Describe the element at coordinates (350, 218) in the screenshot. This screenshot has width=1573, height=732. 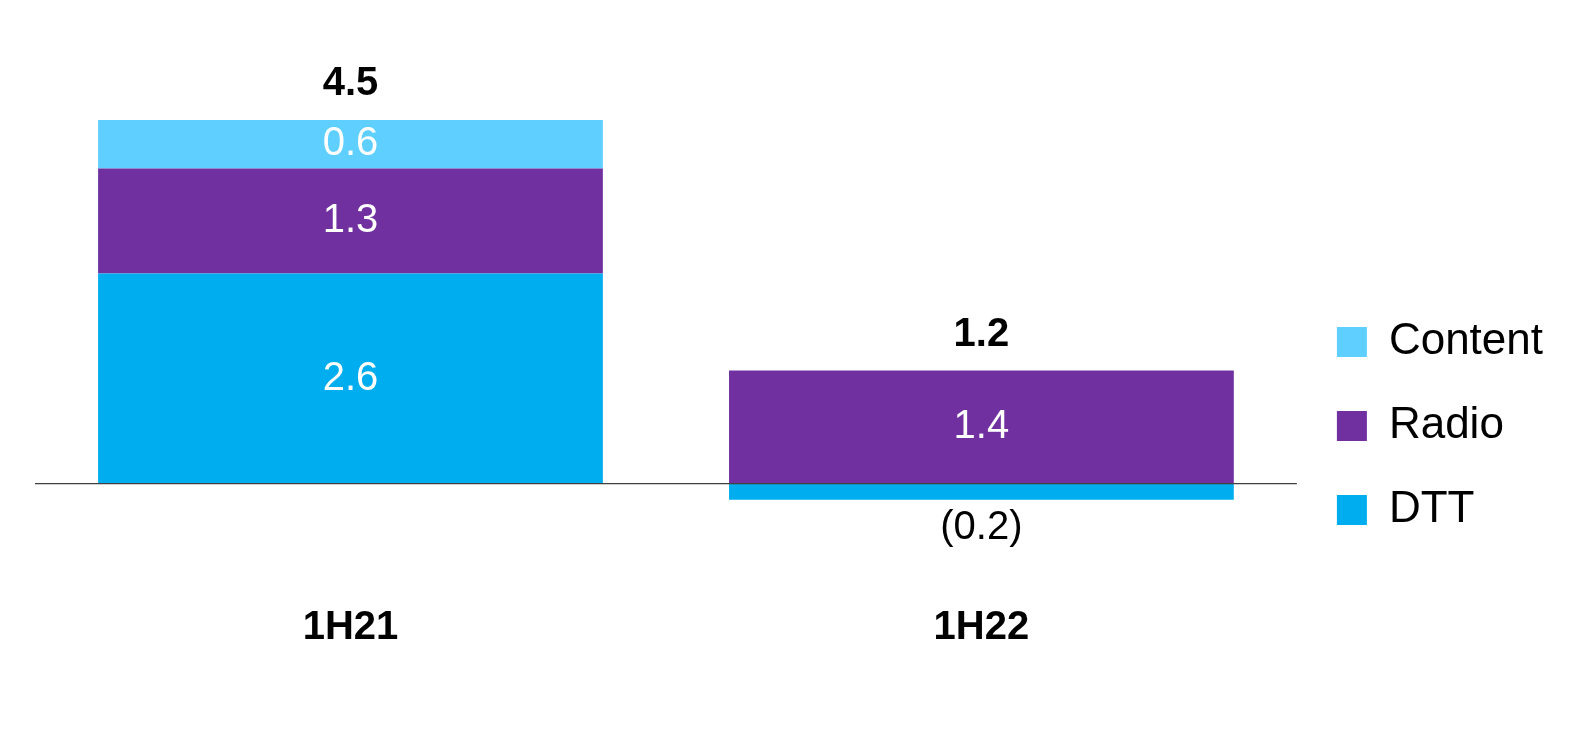
I see `data-label: 1.3` at that location.